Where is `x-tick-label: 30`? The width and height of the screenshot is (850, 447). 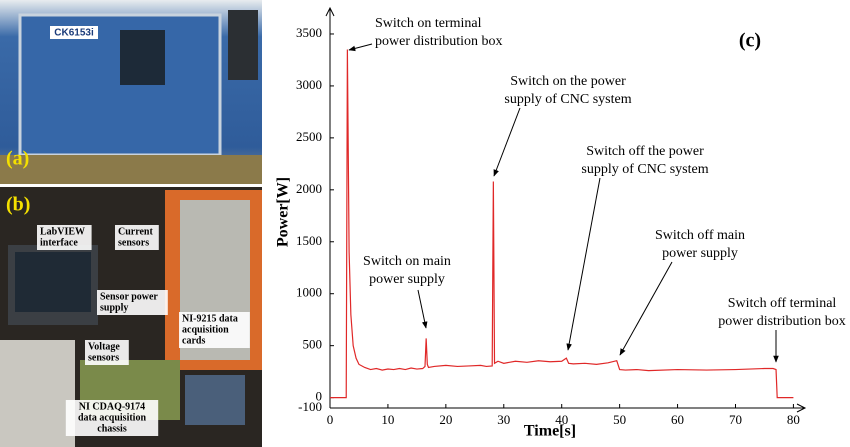 x-tick-label: 30 is located at coordinates (503, 419).